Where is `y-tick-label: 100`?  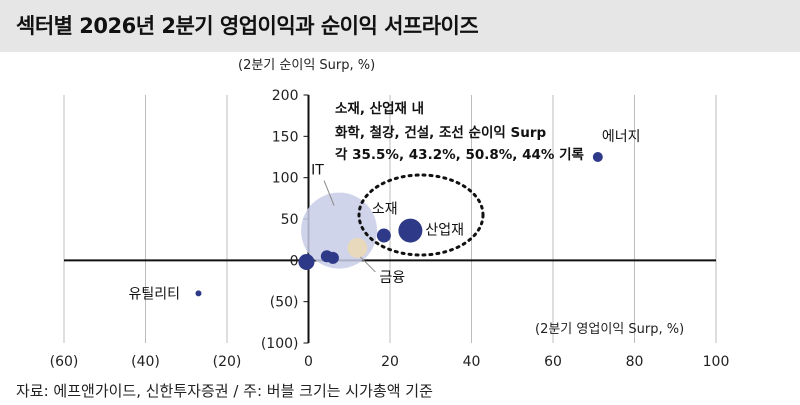
y-tick-label: 100 is located at coordinates (285, 179).